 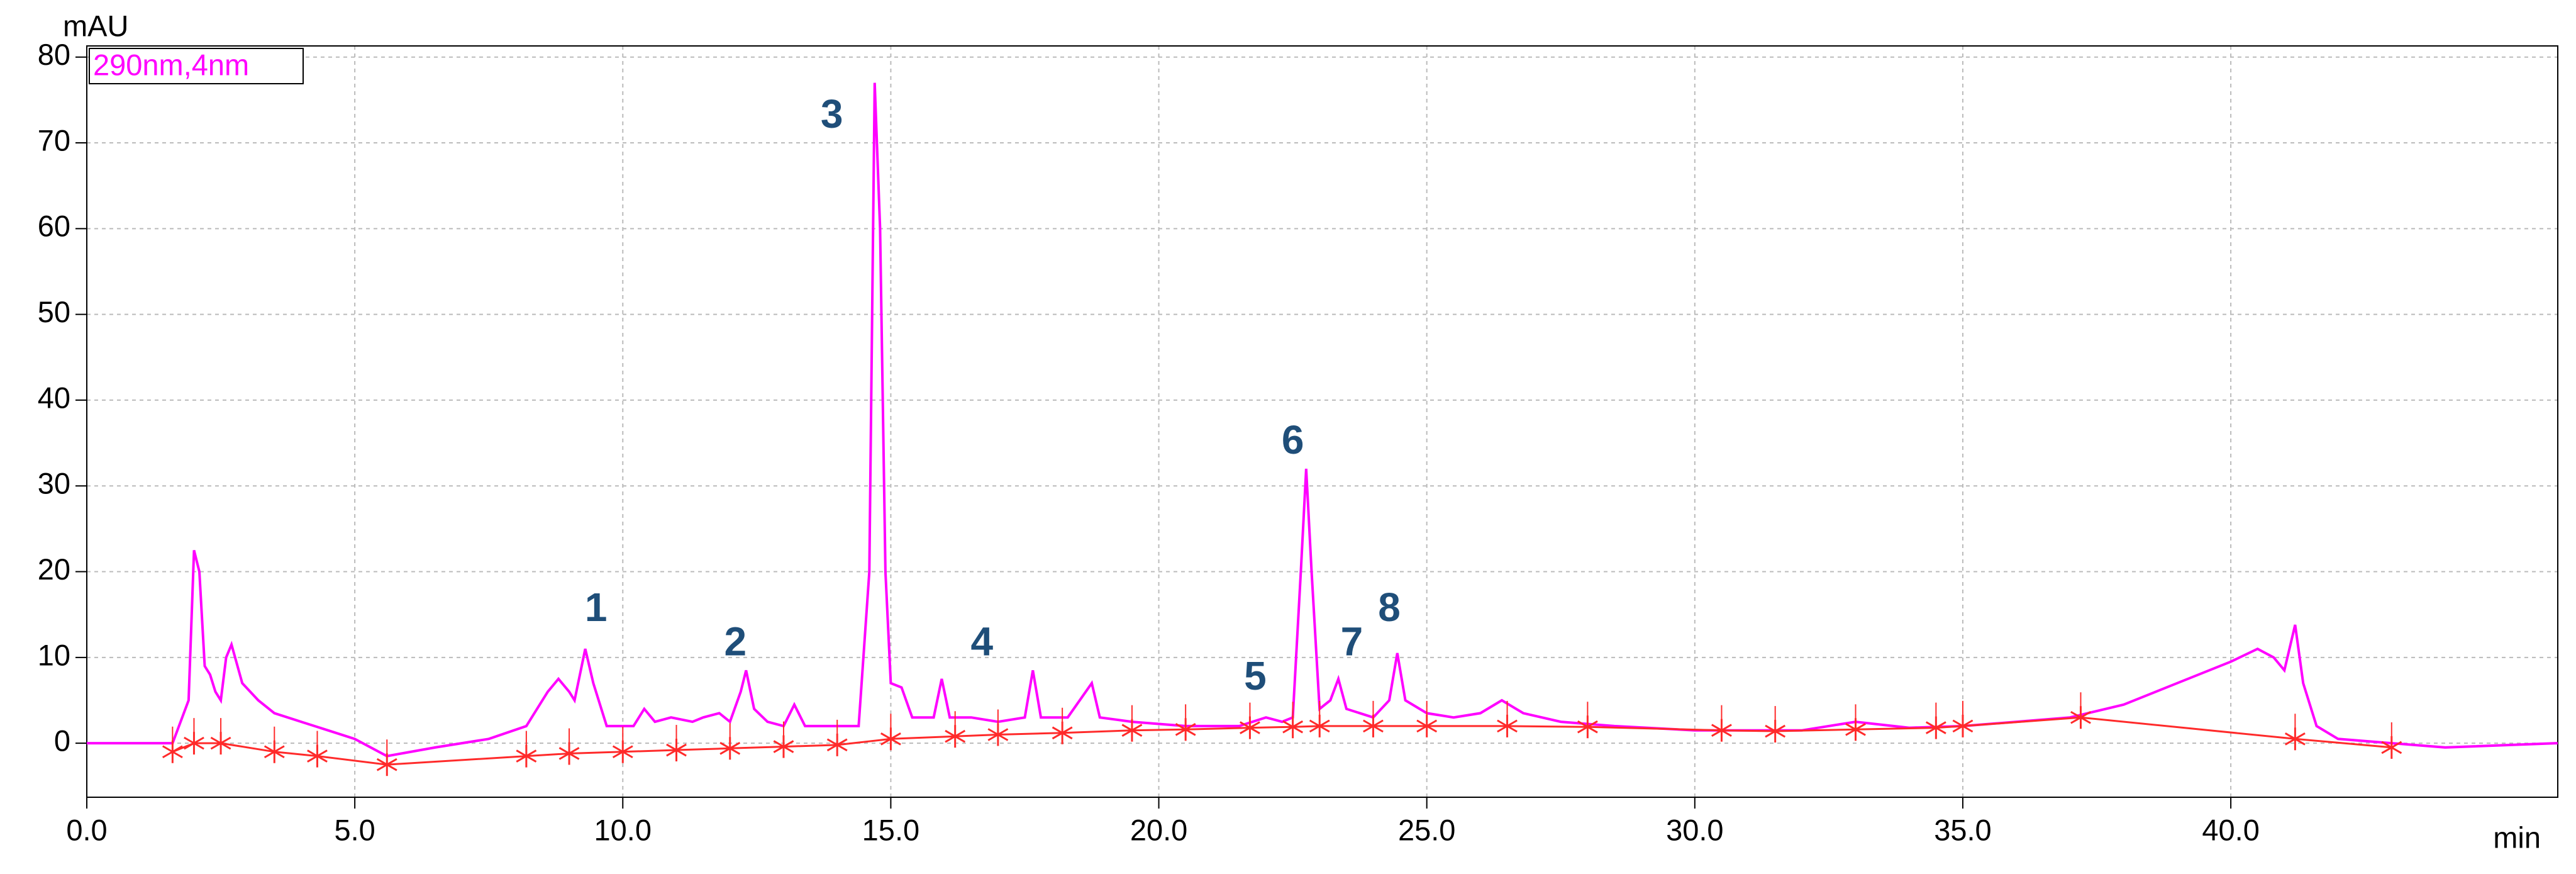 I want to click on x-tick-label: 5.0, so click(x=354, y=829).